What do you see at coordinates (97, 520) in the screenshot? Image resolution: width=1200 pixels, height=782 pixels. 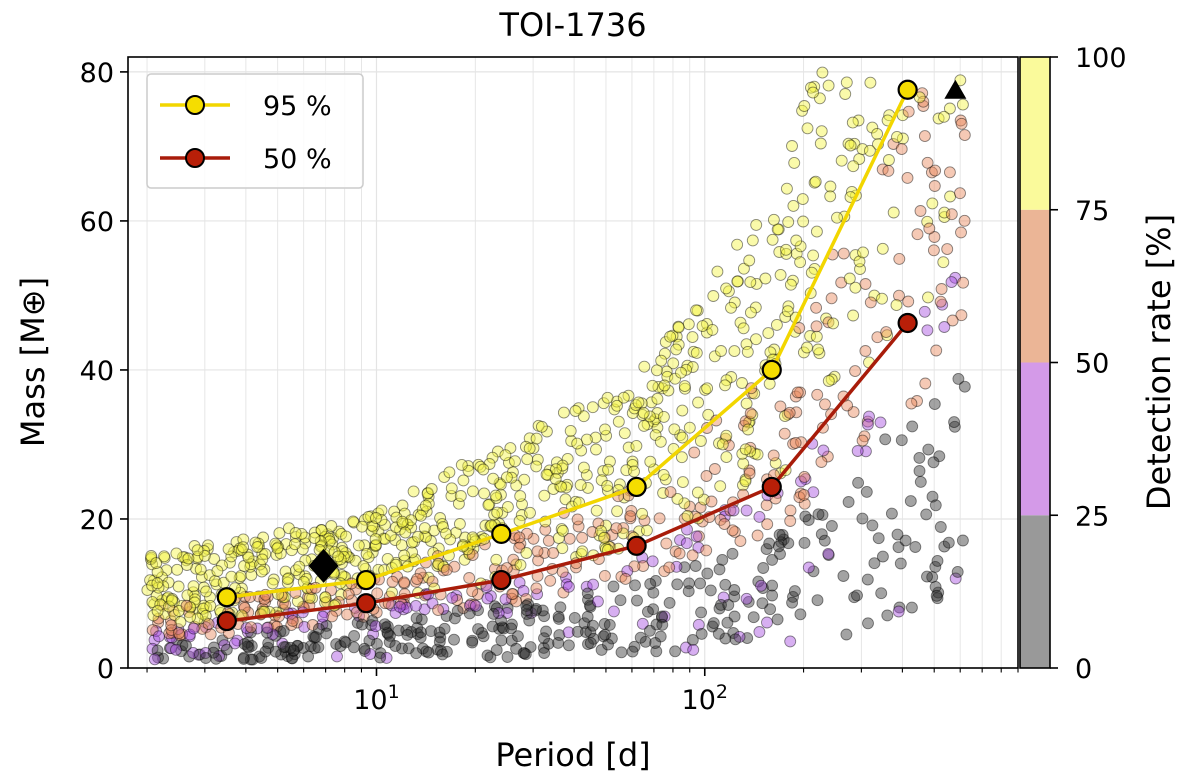 I see `y-tick-label: 20` at bounding box center [97, 520].